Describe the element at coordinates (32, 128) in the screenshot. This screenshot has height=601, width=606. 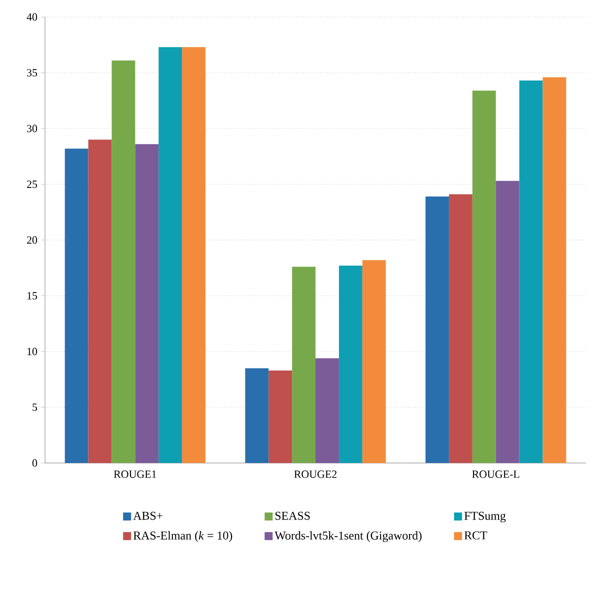
I see `y-tick-label: 30` at that location.